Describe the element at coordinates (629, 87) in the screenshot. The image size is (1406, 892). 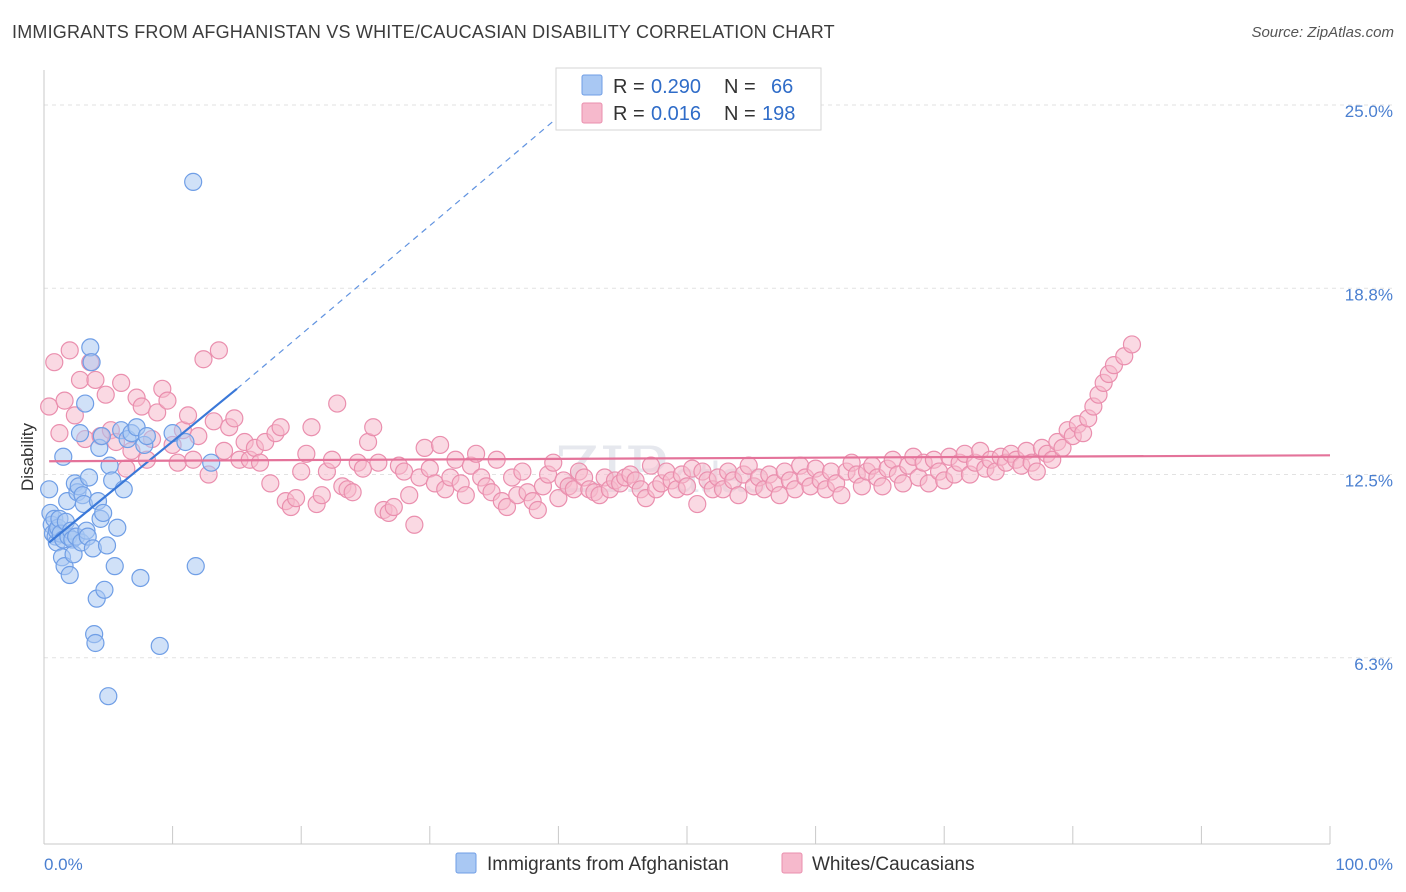
I see `legend-r-label-1: R =` at that location.